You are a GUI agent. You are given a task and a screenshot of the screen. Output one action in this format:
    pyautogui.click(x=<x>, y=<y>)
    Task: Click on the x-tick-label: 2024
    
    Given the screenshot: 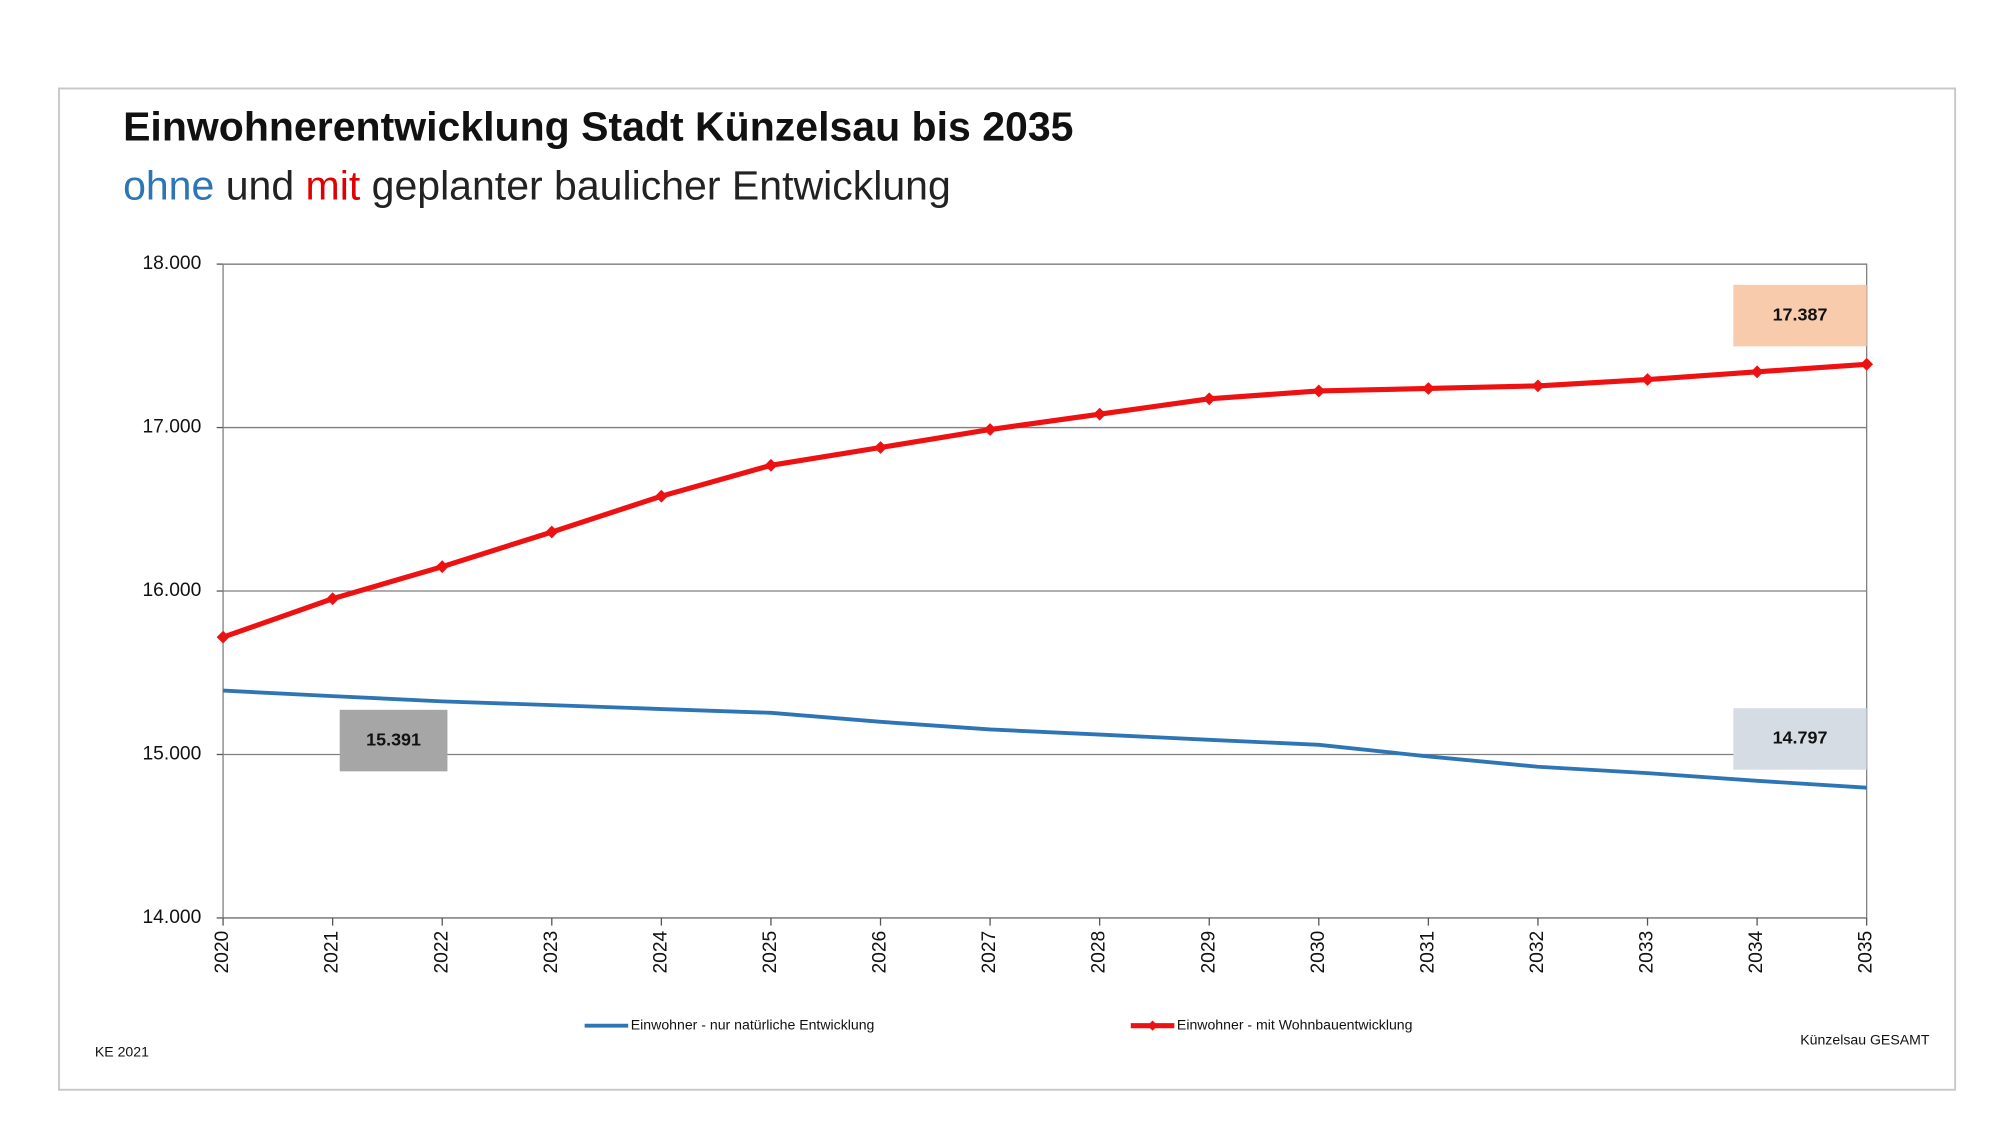 What is the action you would take?
    pyautogui.click(x=660, y=951)
    